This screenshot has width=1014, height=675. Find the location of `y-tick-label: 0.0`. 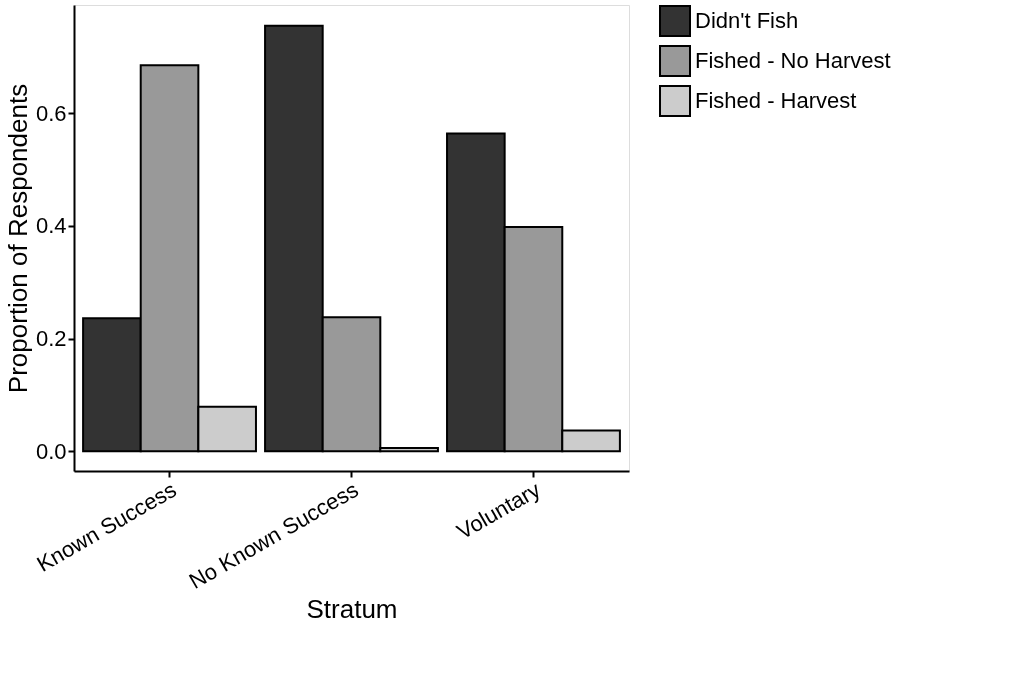

y-tick-label: 0.0 is located at coordinates (51, 451).